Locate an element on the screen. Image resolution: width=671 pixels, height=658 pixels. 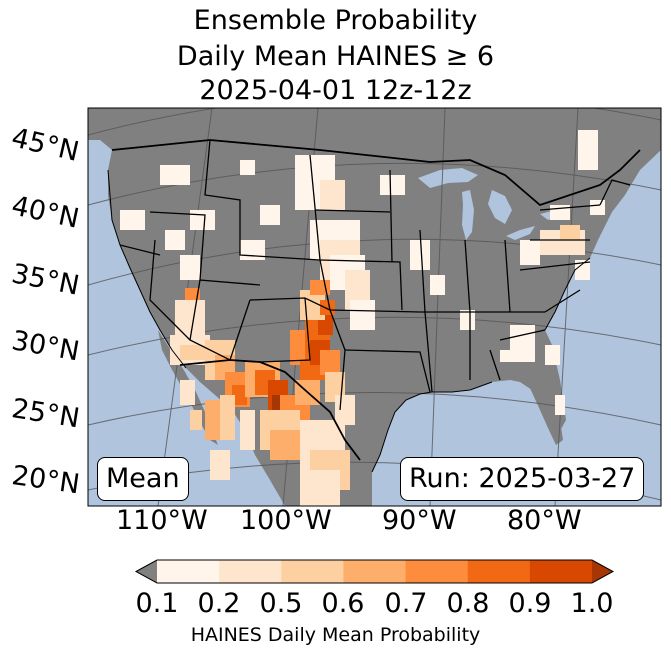
lon-label-90: 90°W is located at coordinates (419, 520).